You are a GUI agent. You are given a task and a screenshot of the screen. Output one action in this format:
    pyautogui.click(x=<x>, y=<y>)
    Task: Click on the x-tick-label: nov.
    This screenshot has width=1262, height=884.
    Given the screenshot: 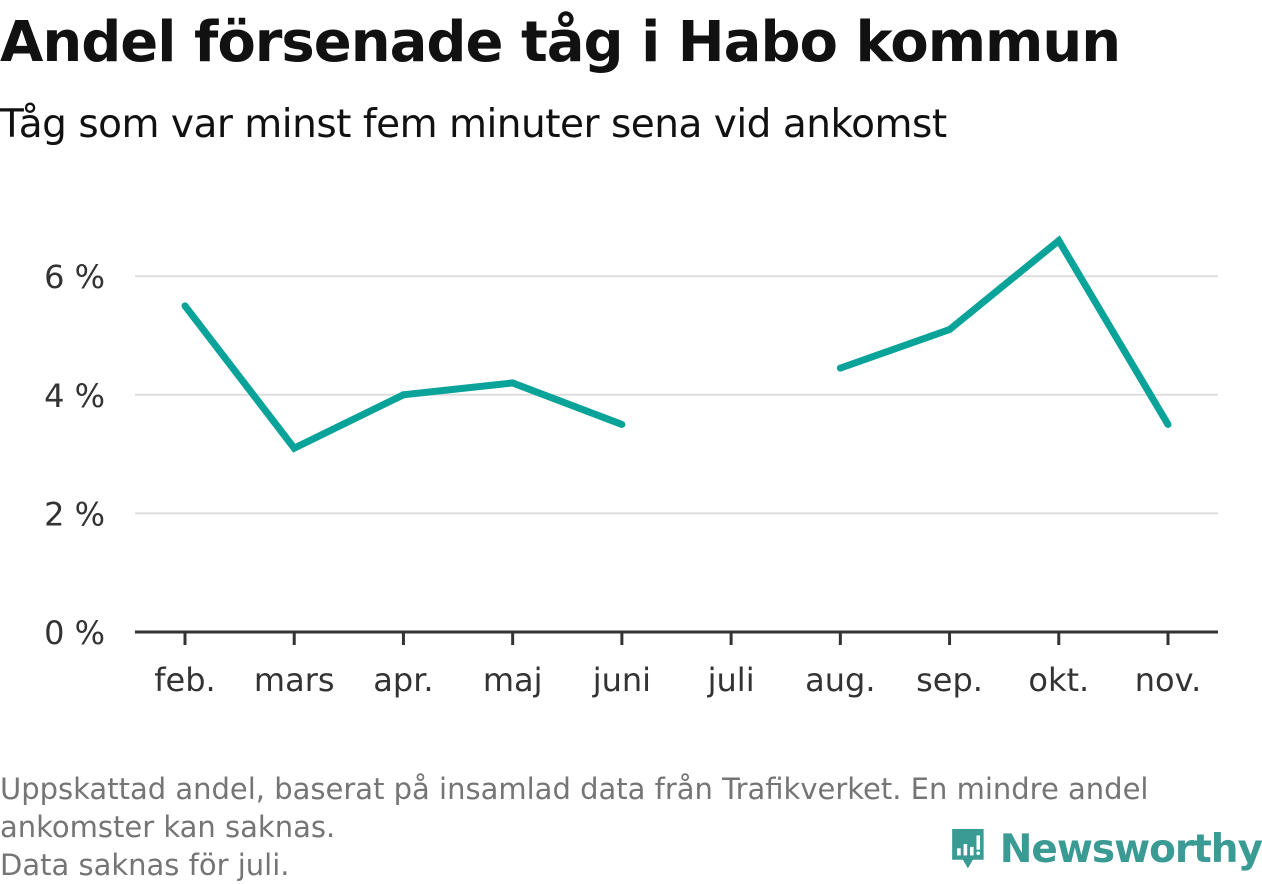 What is the action you would take?
    pyautogui.click(x=1168, y=680)
    